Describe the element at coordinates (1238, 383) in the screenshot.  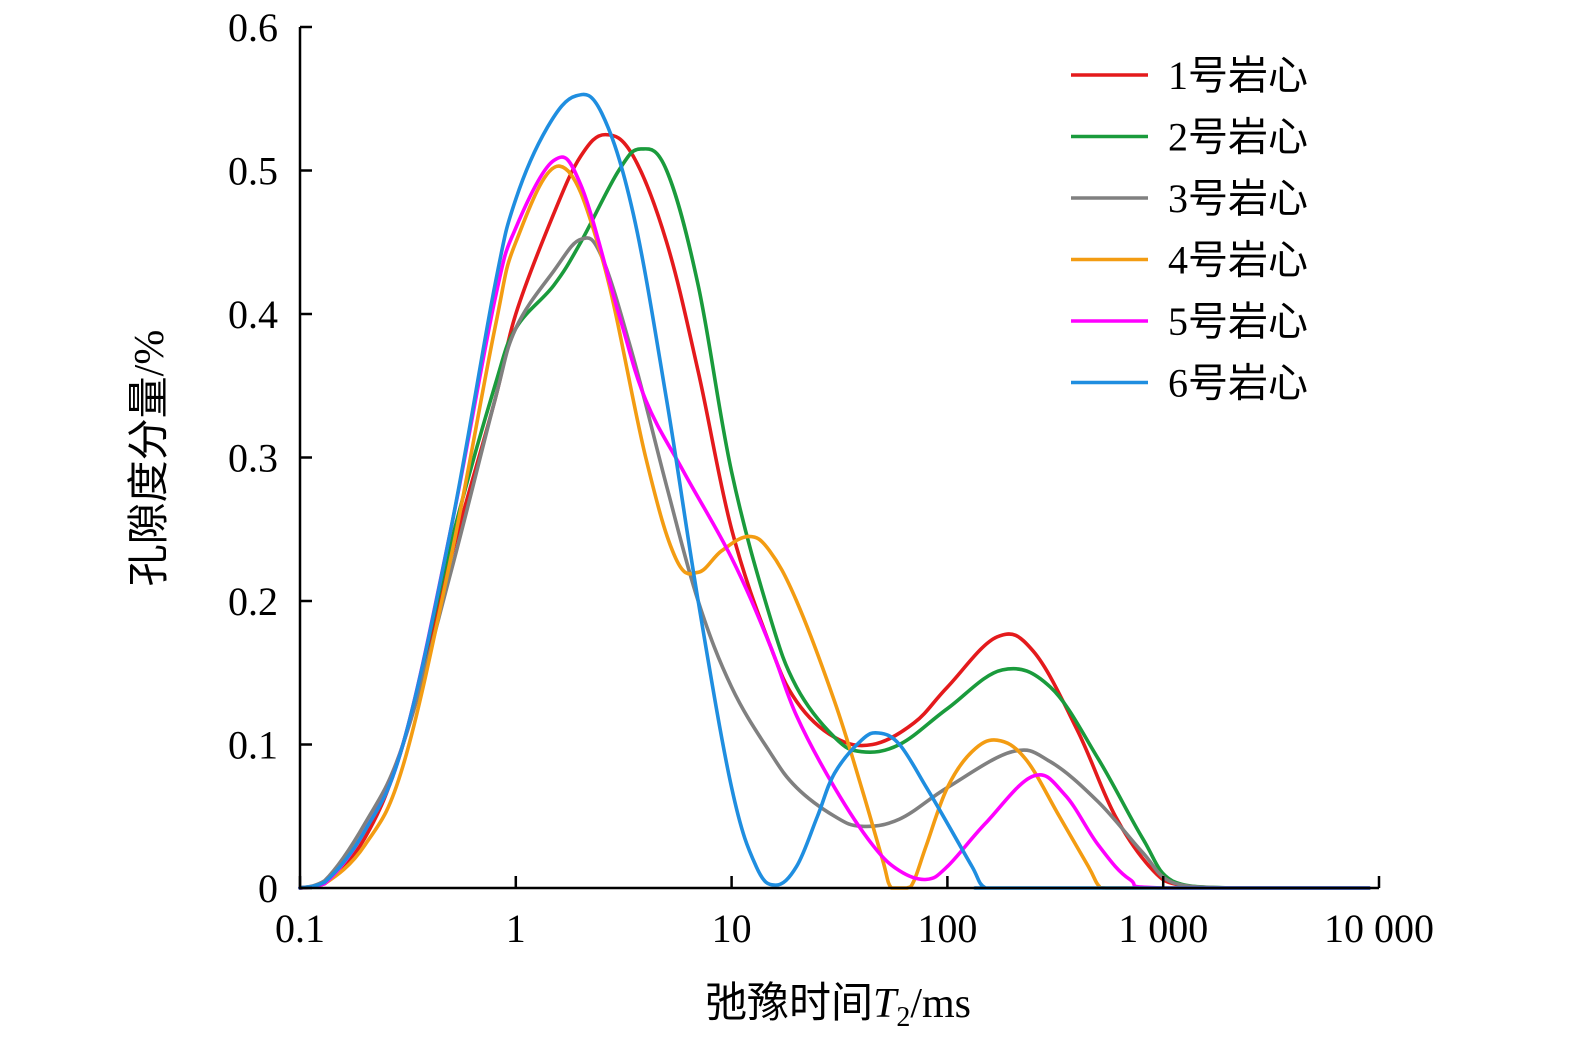
I see `legend-label: 6号岩心` at that location.